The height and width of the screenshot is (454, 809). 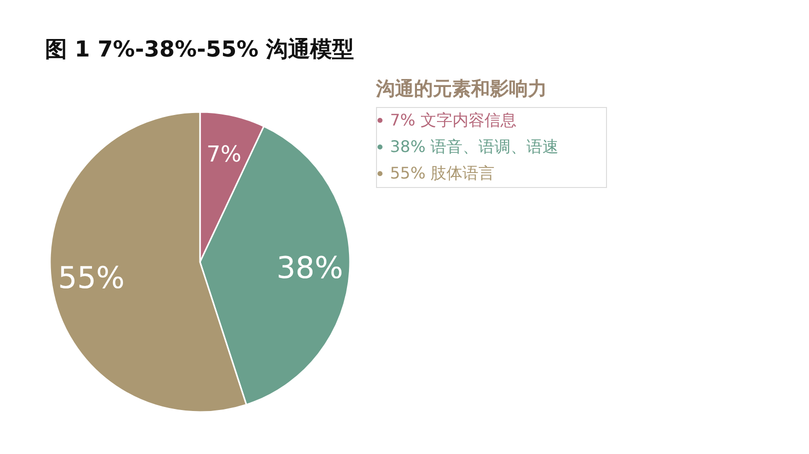 I want to click on legend-label: 7% 文字内容信息, so click(x=453, y=120).